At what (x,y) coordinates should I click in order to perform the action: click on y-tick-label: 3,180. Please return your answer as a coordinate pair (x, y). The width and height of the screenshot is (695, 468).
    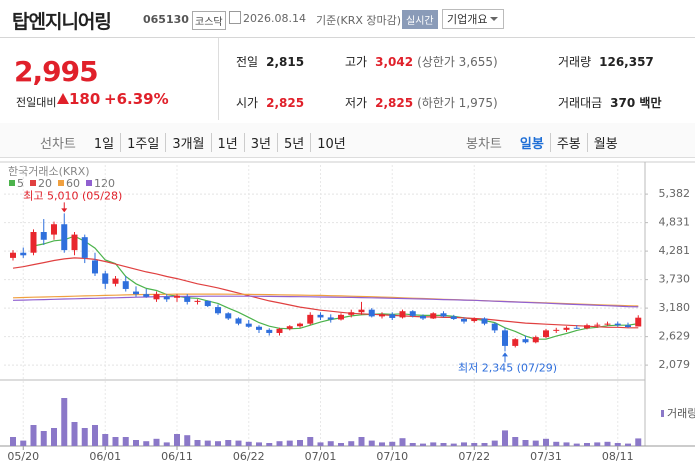
    Looking at the image, I should click on (675, 307).